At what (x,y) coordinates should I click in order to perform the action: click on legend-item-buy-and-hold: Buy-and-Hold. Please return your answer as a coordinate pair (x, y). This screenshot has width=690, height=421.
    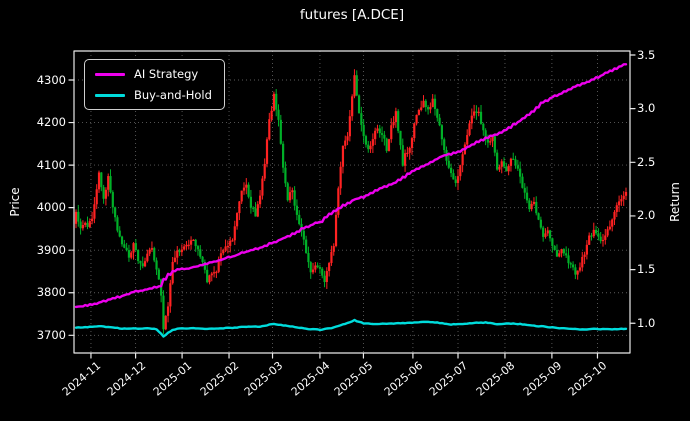
    Looking at the image, I should click on (153, 95).